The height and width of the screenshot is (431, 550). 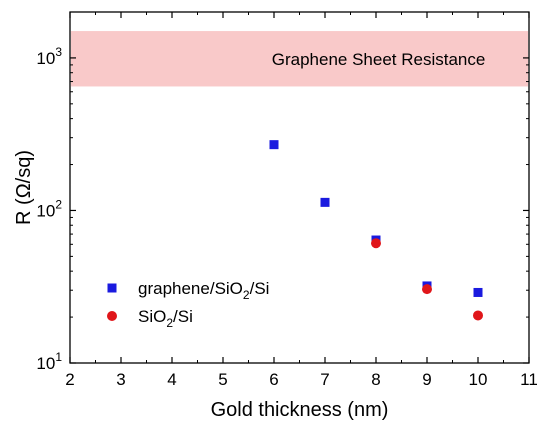 I want to click on x-tick-label: 5, so click(x=222, y=379).